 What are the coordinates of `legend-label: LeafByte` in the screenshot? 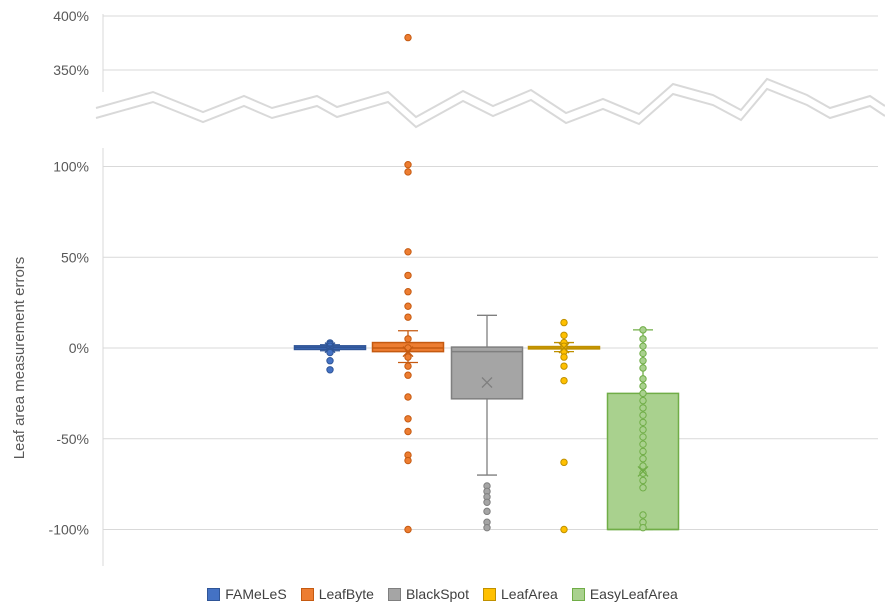 It's located at (346, 594).